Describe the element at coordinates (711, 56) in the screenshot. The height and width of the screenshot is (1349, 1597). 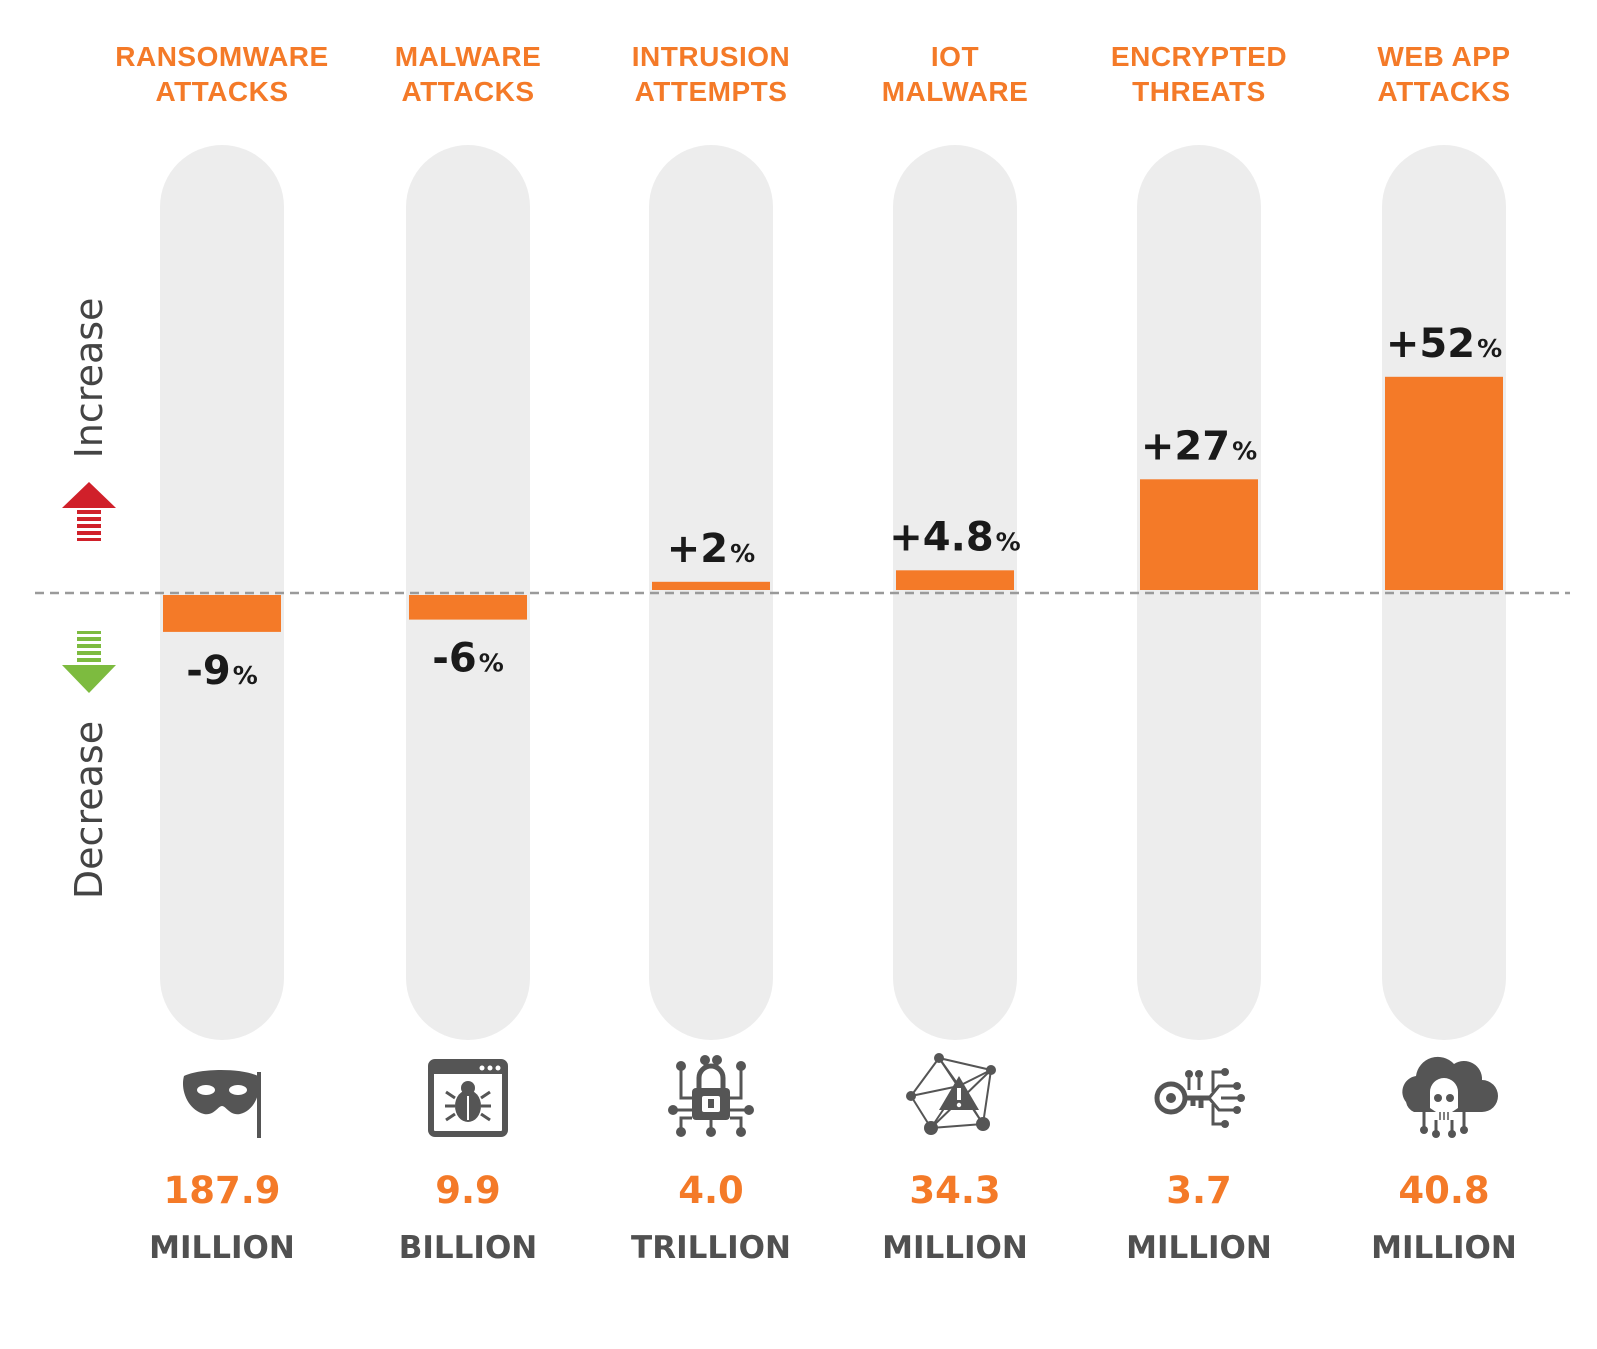
I see `category-title-line1: INTRUSION` at that location.